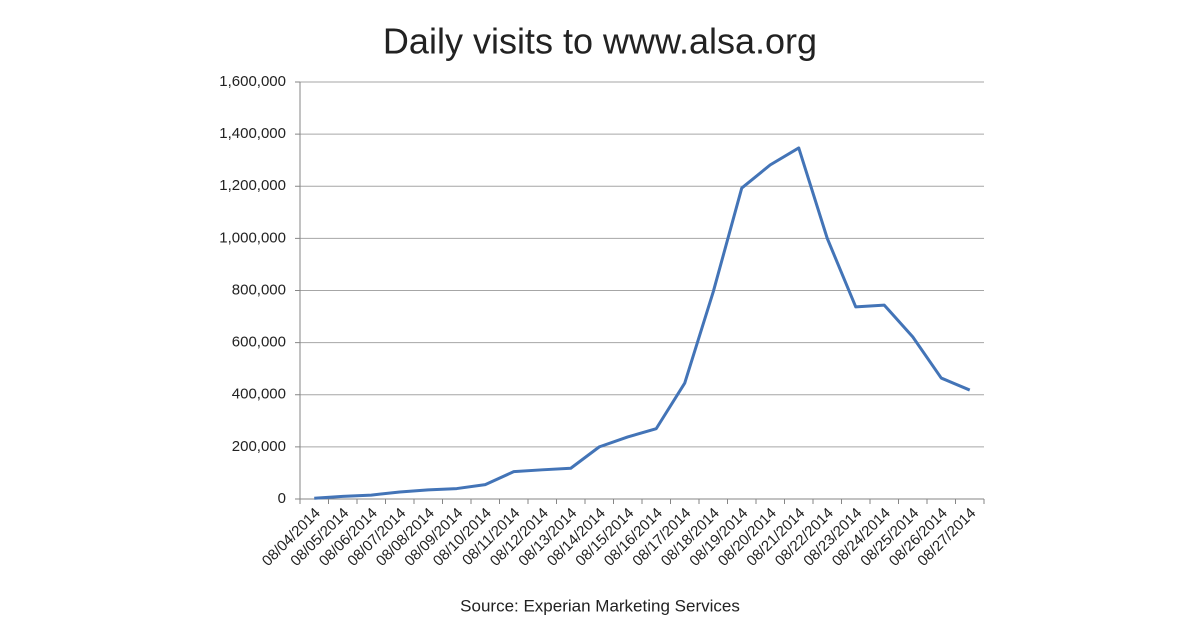 The width and height of the screenshot is (1200, 627). Describe the element at coordinates (600, 605) in the screenshot. I see `source-note: Source: Experian Marketing Services` at that location.